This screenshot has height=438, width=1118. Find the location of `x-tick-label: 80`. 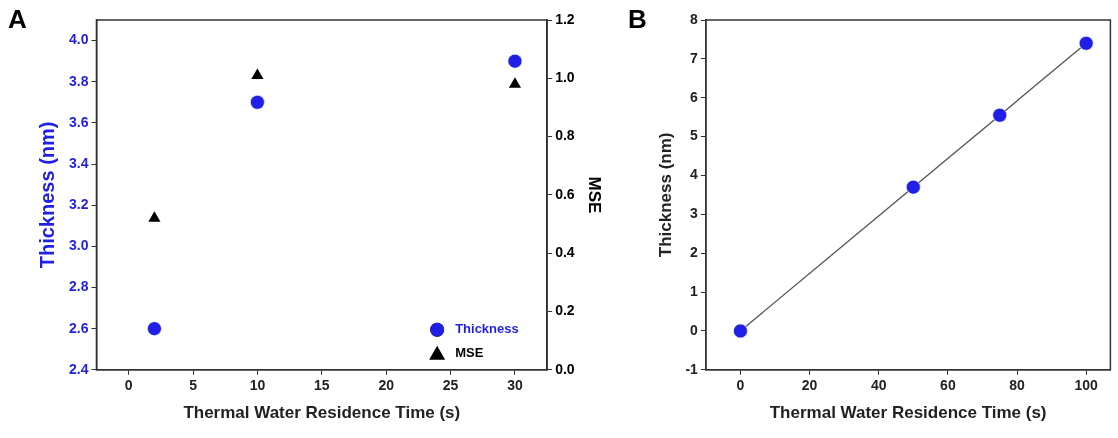

x-tick-label: 80 is located at coordinates (1017, 385).